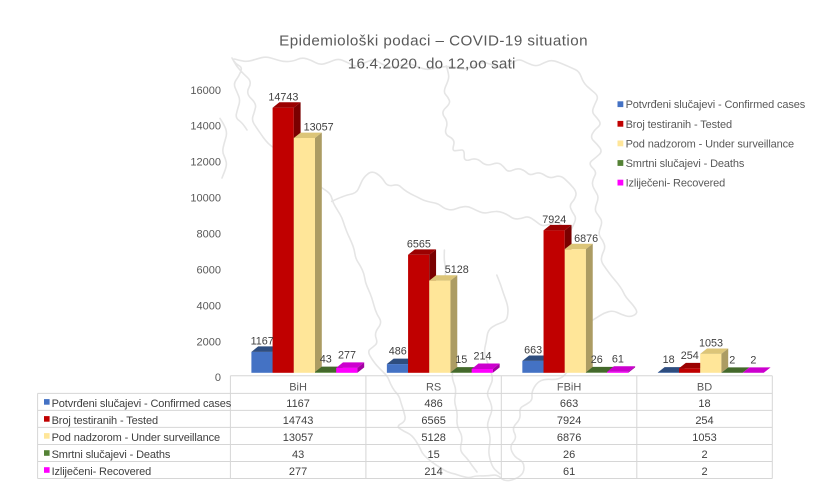  What do you see at coordinates (218, 378) in the screenshot?
I see `svg-text: 0` at bounding box center [218, 378].